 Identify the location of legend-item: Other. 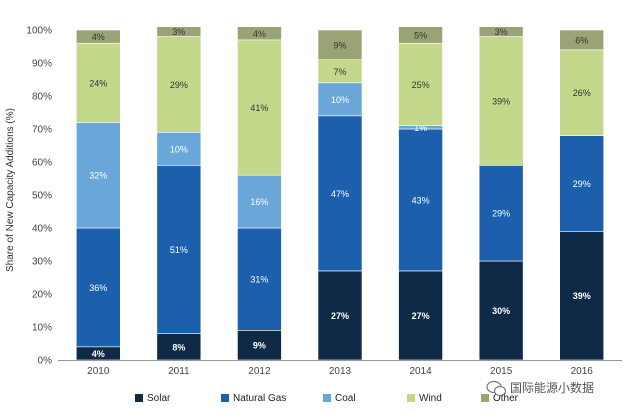
(500, 398).